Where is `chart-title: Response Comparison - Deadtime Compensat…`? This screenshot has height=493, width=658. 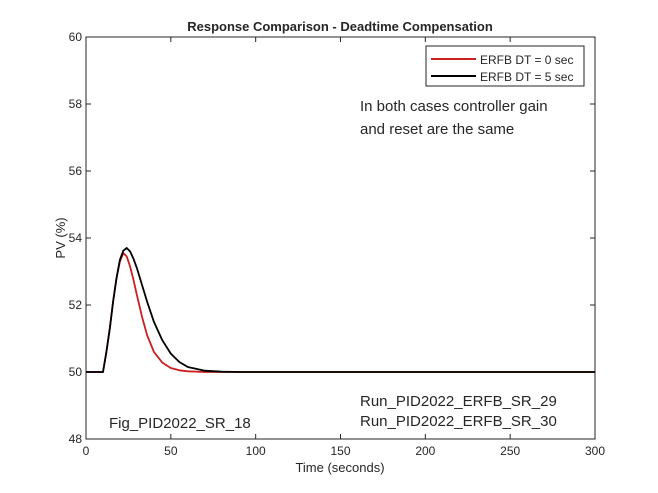
chart-title: Response Comparison - Deadtime Compensat… is located at coordinates (340, 26).